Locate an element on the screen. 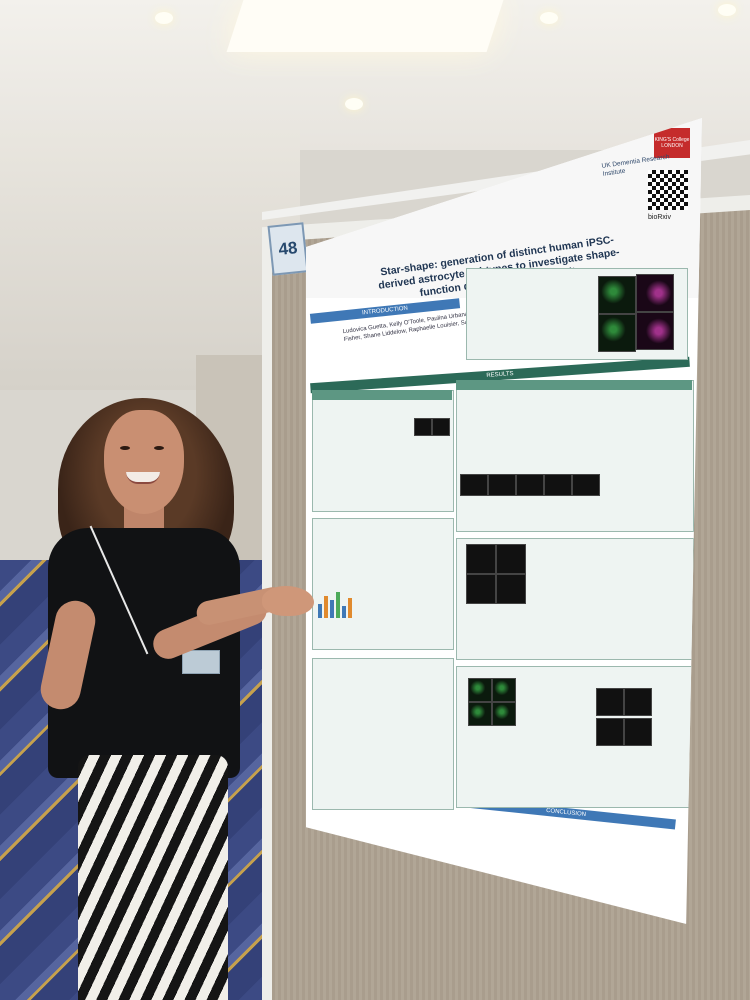  results-panel-c is located at coordinates (383, 584).